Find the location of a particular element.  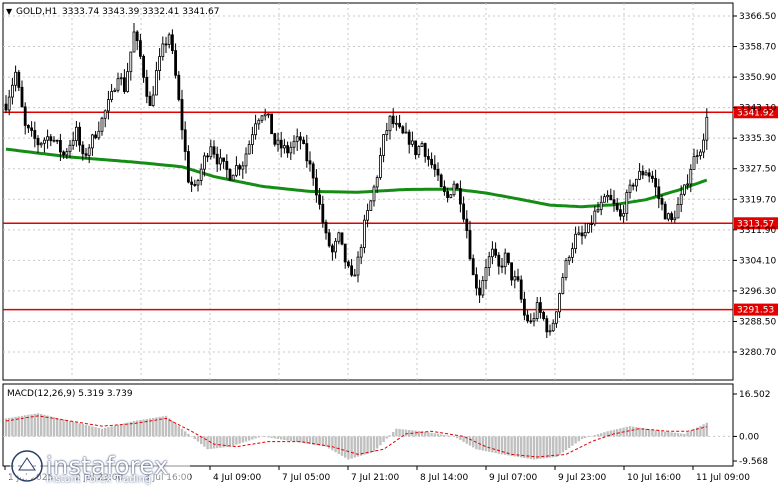

time-tick-label: 11 Jul 09:00 is located at coordinates (723, 478).